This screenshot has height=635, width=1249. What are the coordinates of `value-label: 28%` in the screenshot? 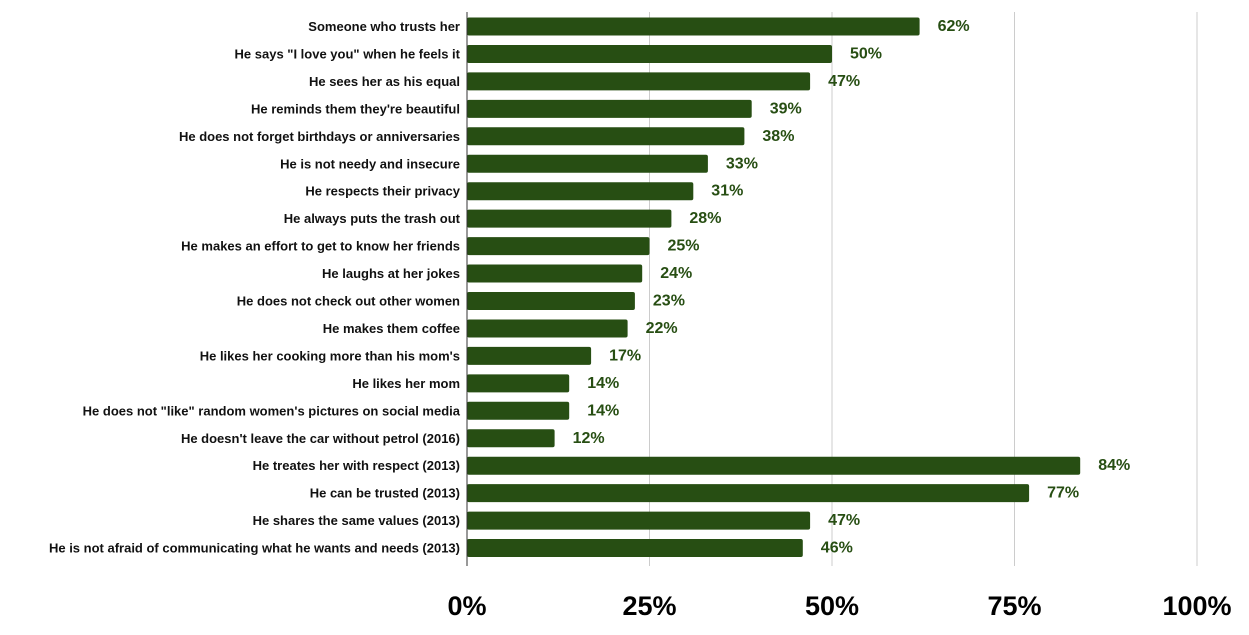 It's located at (705, 218).